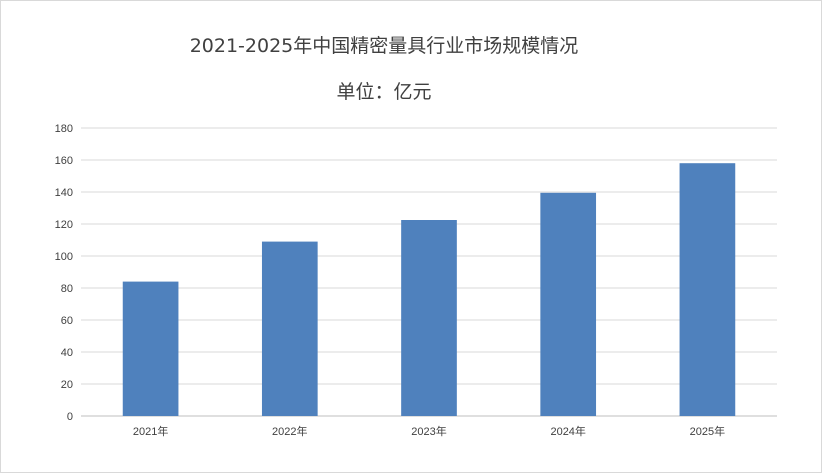 The width and height of the screenshot is (822, 474). Describe the element at coordinates (67, 353) in the screenshot. I see `y-tick-label: 40` at that location.